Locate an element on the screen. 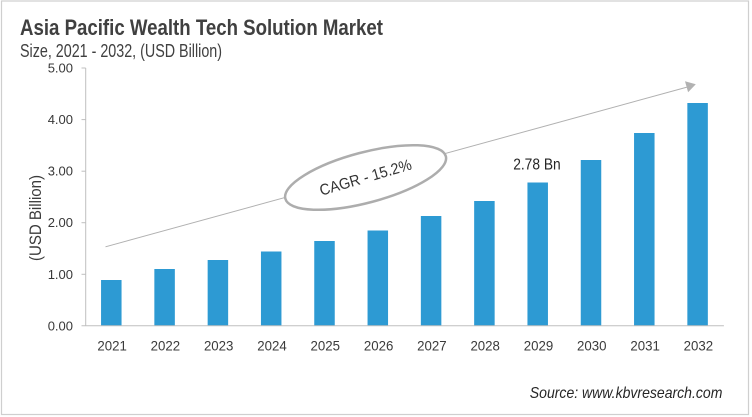 The image size is (752, 417). svg-text: 2028 is located at coordinates (485, 346).